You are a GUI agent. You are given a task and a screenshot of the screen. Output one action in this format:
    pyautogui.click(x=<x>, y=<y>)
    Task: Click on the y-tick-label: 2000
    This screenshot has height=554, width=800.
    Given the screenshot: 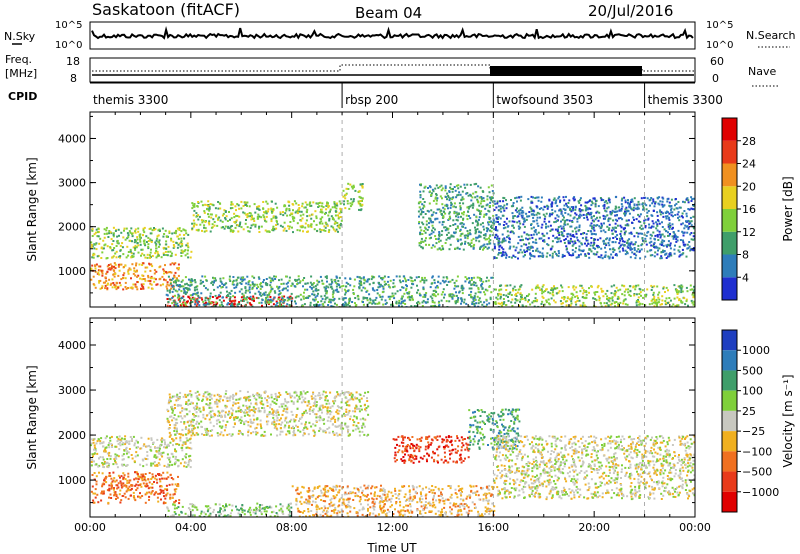 What is the action you would take?
    pyautogui.click(x=72, y=227)
    